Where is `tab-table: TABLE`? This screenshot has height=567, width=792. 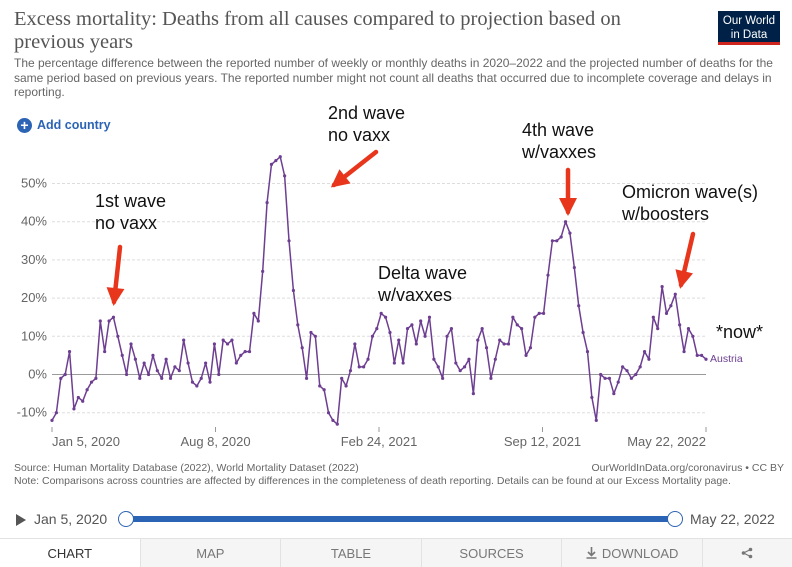 tab-table: TABLE is located at coordinates (350, 553).